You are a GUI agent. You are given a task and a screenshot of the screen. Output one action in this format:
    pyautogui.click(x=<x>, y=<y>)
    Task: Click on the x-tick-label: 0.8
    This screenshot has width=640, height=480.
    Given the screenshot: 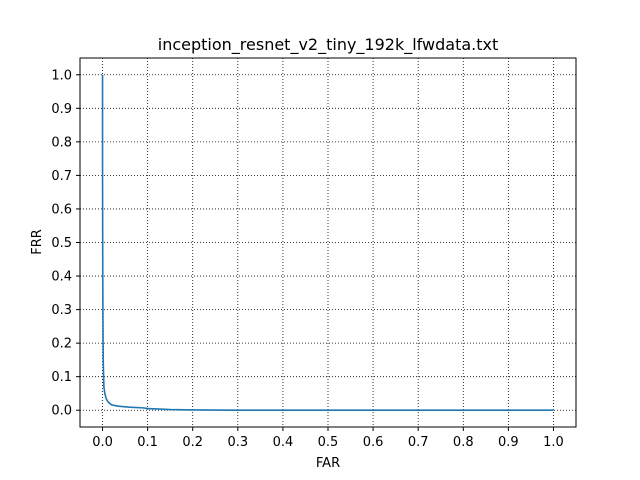 What is the action you would take?
    pyautogui.click(x=463, y=442)
    